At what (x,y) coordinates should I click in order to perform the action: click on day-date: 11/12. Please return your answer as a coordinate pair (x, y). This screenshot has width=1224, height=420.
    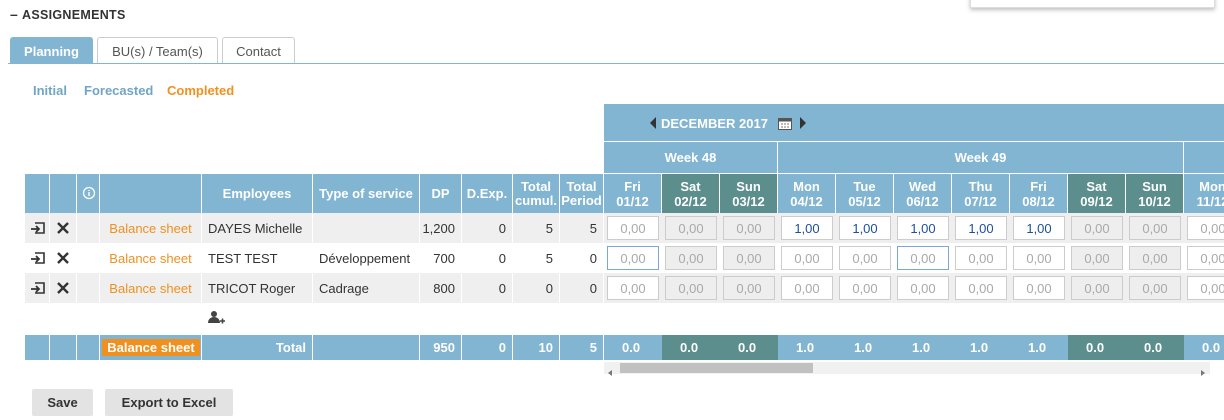
    Looking at the image, I should click on (1210, 201).